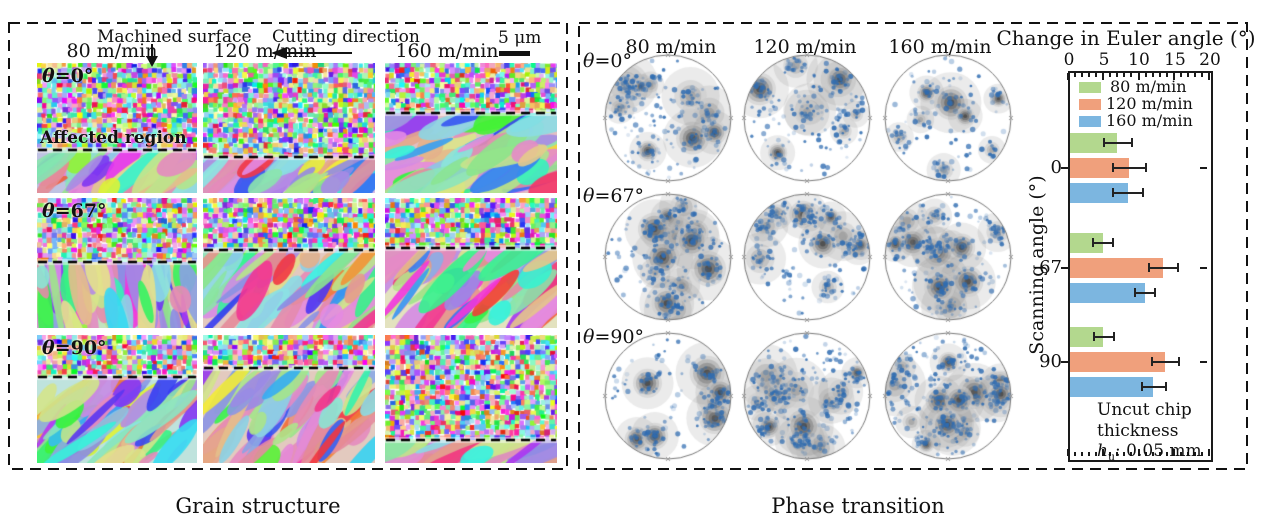  Describe the element at coordinates (1175, 60) in the screenshot. I see `x-tick-15: 15` at that location.